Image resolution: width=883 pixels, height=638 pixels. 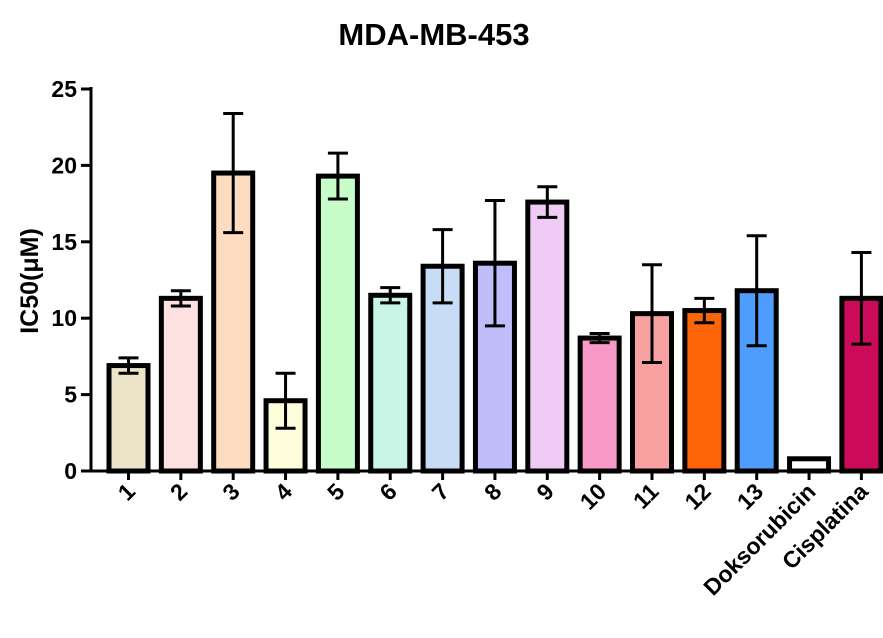 What do you see at coordinates (70, 395) in the screenshot?
I see `y-tick-label: 5` at bounding box center [70, 395].